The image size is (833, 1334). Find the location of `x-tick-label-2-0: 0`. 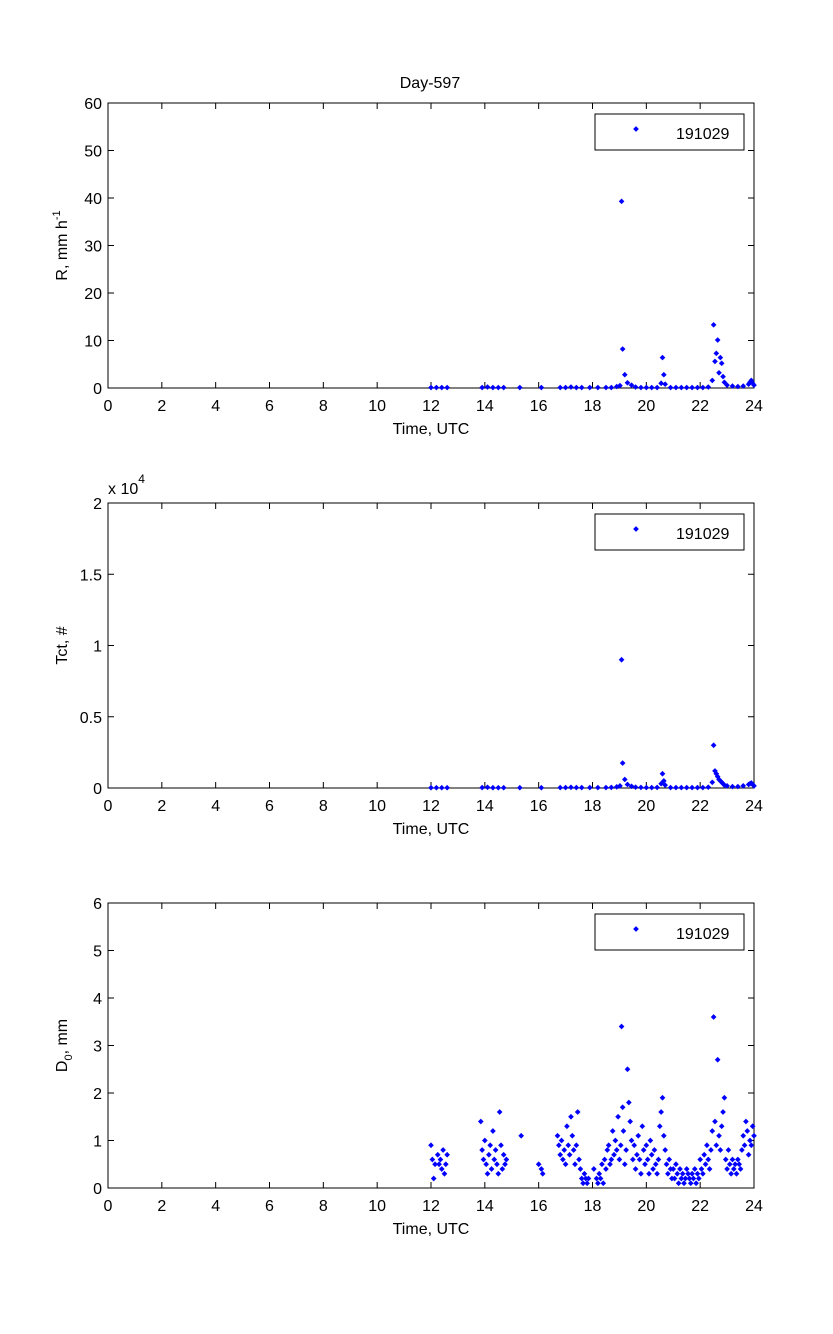

x-tick-label-2-0: 0 is located at coordinates (108, 806).